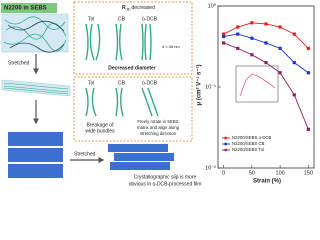  Describe the element at coordinates (124, 8) in the screenshot. I see `r: R` at that location.